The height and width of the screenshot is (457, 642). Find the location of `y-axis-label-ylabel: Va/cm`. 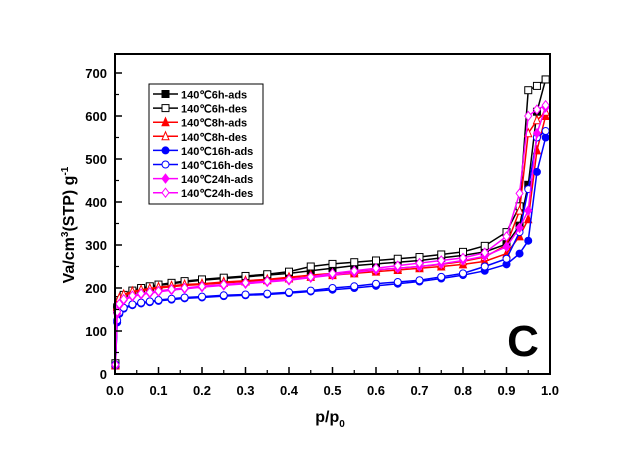

y-axis-label-ylabel: Va/cm is located at coordinates (69, 260).